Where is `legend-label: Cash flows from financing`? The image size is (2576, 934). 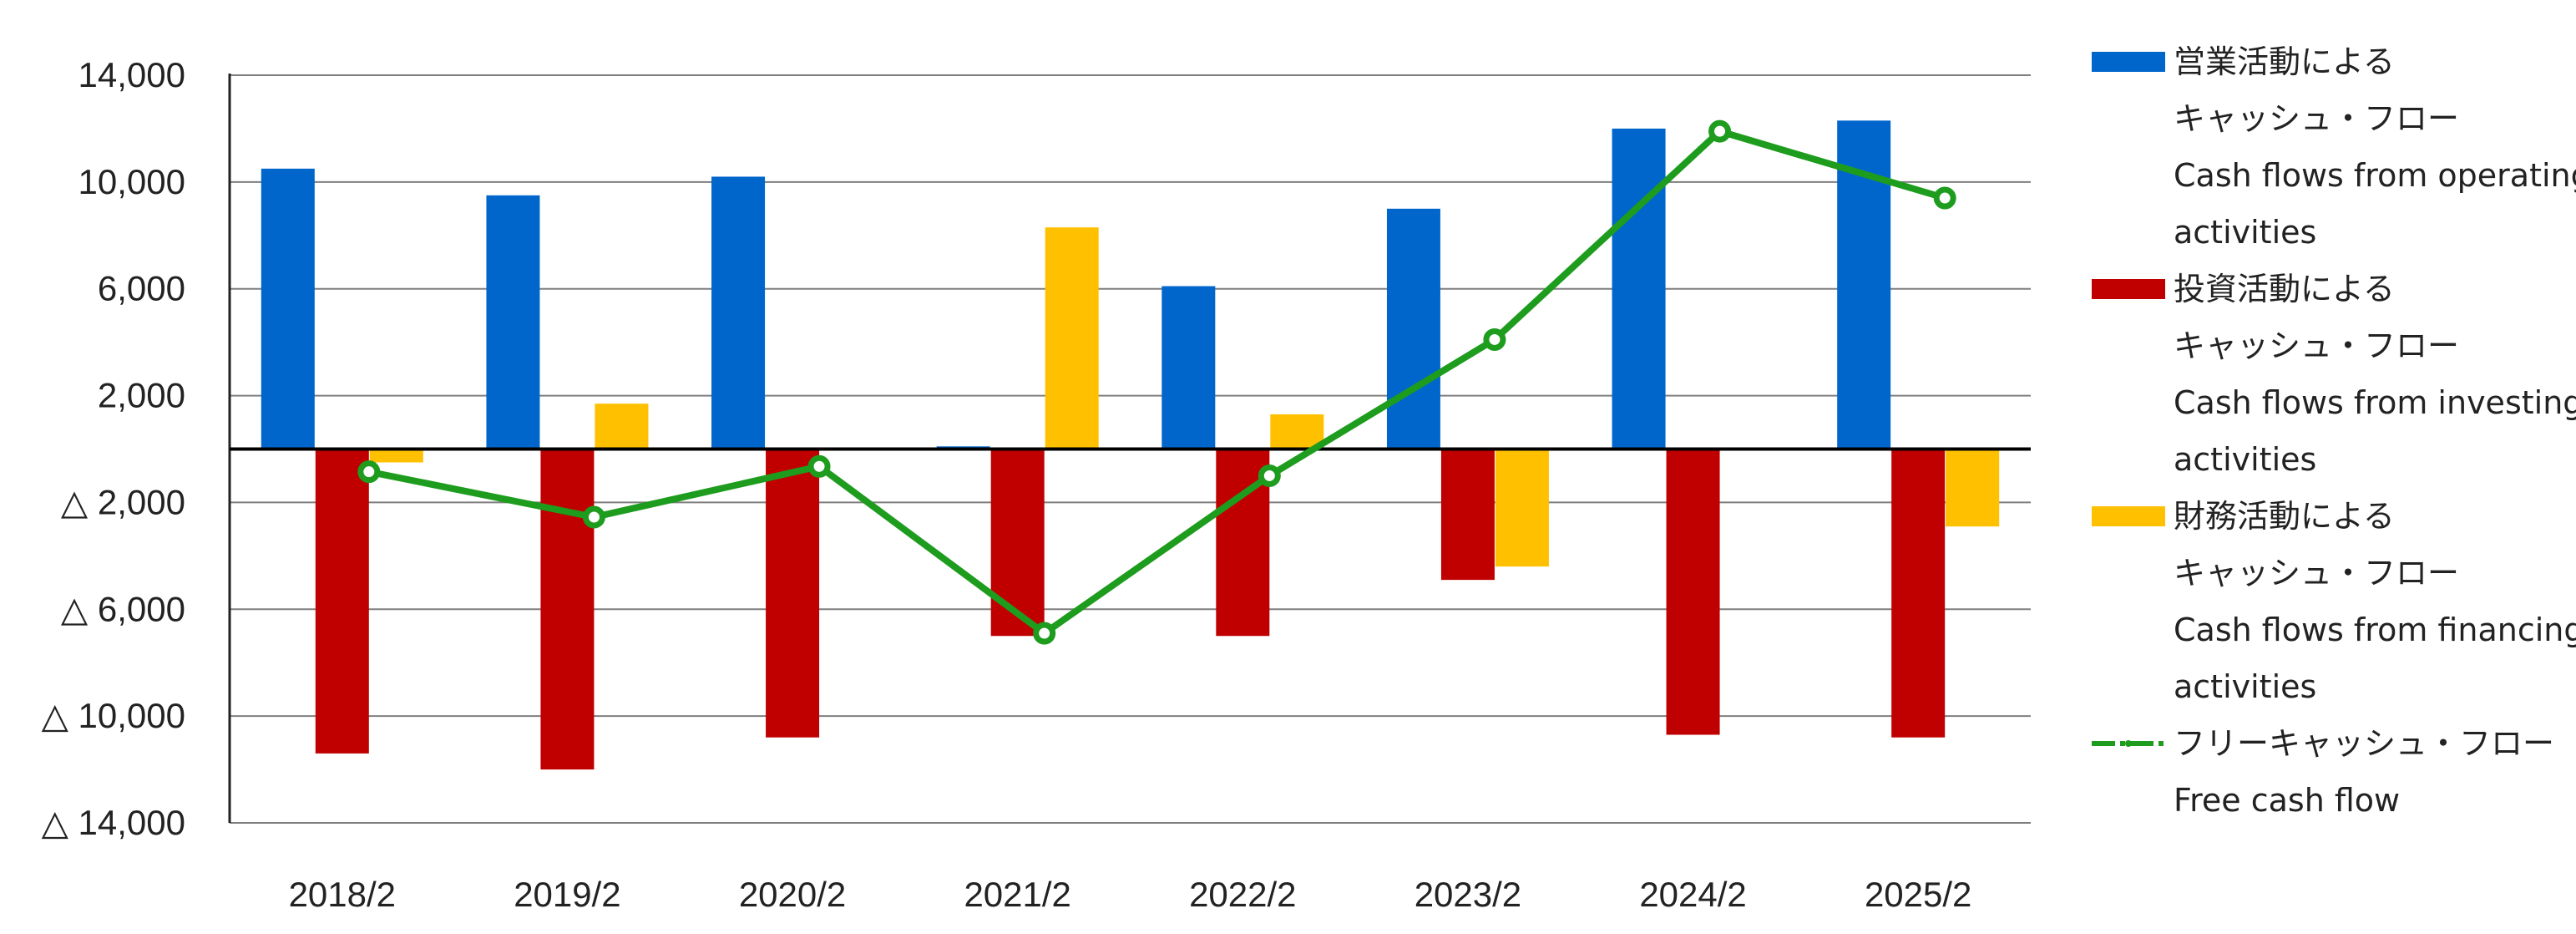 legend-label: Cash flows from financing is located at coordinates (2375, 630).